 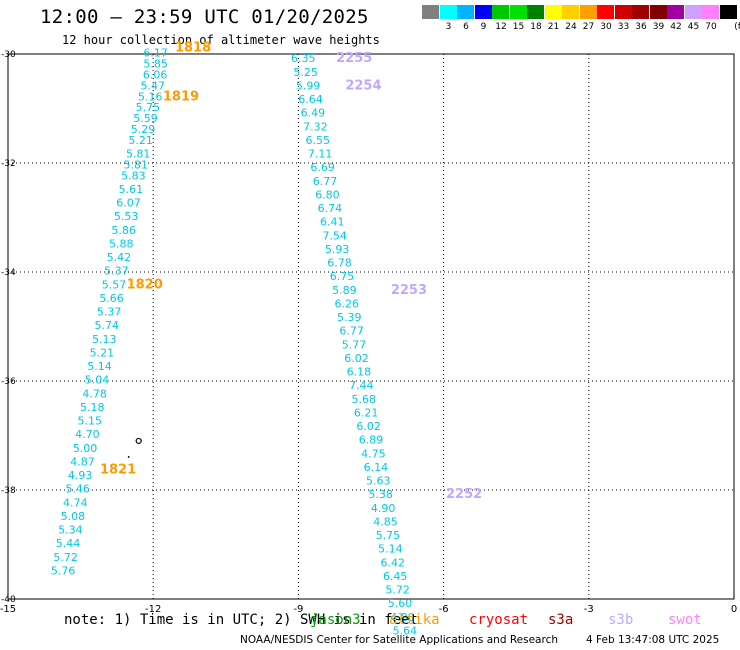 I want to click on jason-value-label: 4.80, so click(x=402, y=617).